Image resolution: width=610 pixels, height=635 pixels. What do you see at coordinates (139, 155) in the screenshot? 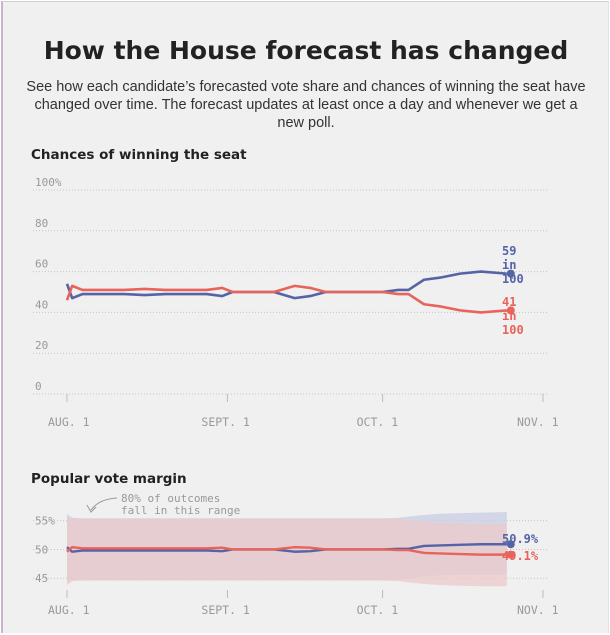
I see `chance-chart-title: Chances of winning the seat` at bounding box center [139, 155].